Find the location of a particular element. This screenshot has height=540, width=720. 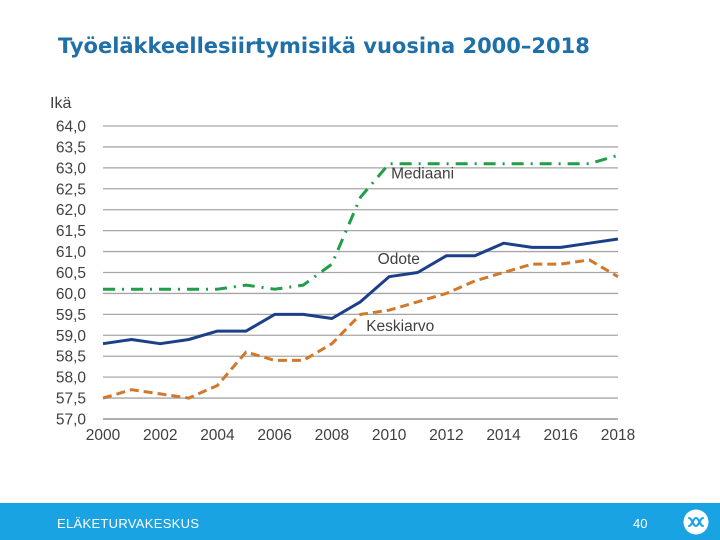

y-tick-label: 62,0 is located at coordinates (71, 210).